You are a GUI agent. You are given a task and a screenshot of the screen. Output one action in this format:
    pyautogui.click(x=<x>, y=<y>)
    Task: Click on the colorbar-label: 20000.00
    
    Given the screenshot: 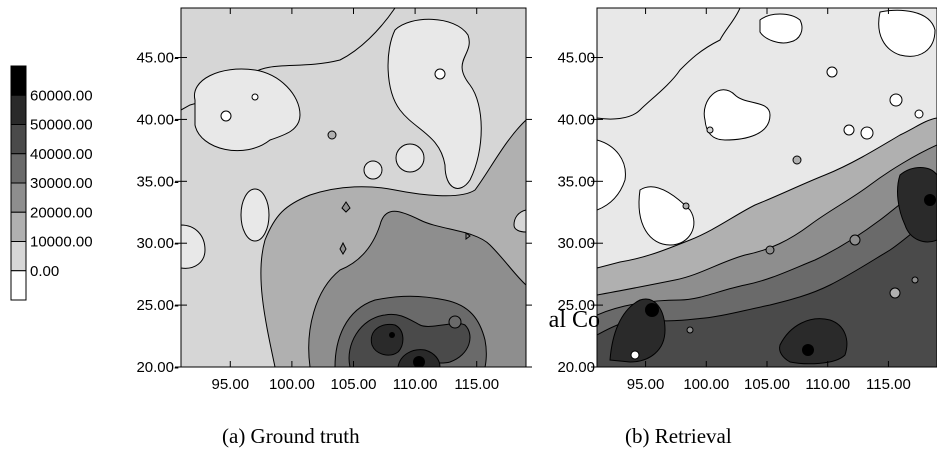 What is the action you would take?
    pyautogui.click(x=61, y=212)
    